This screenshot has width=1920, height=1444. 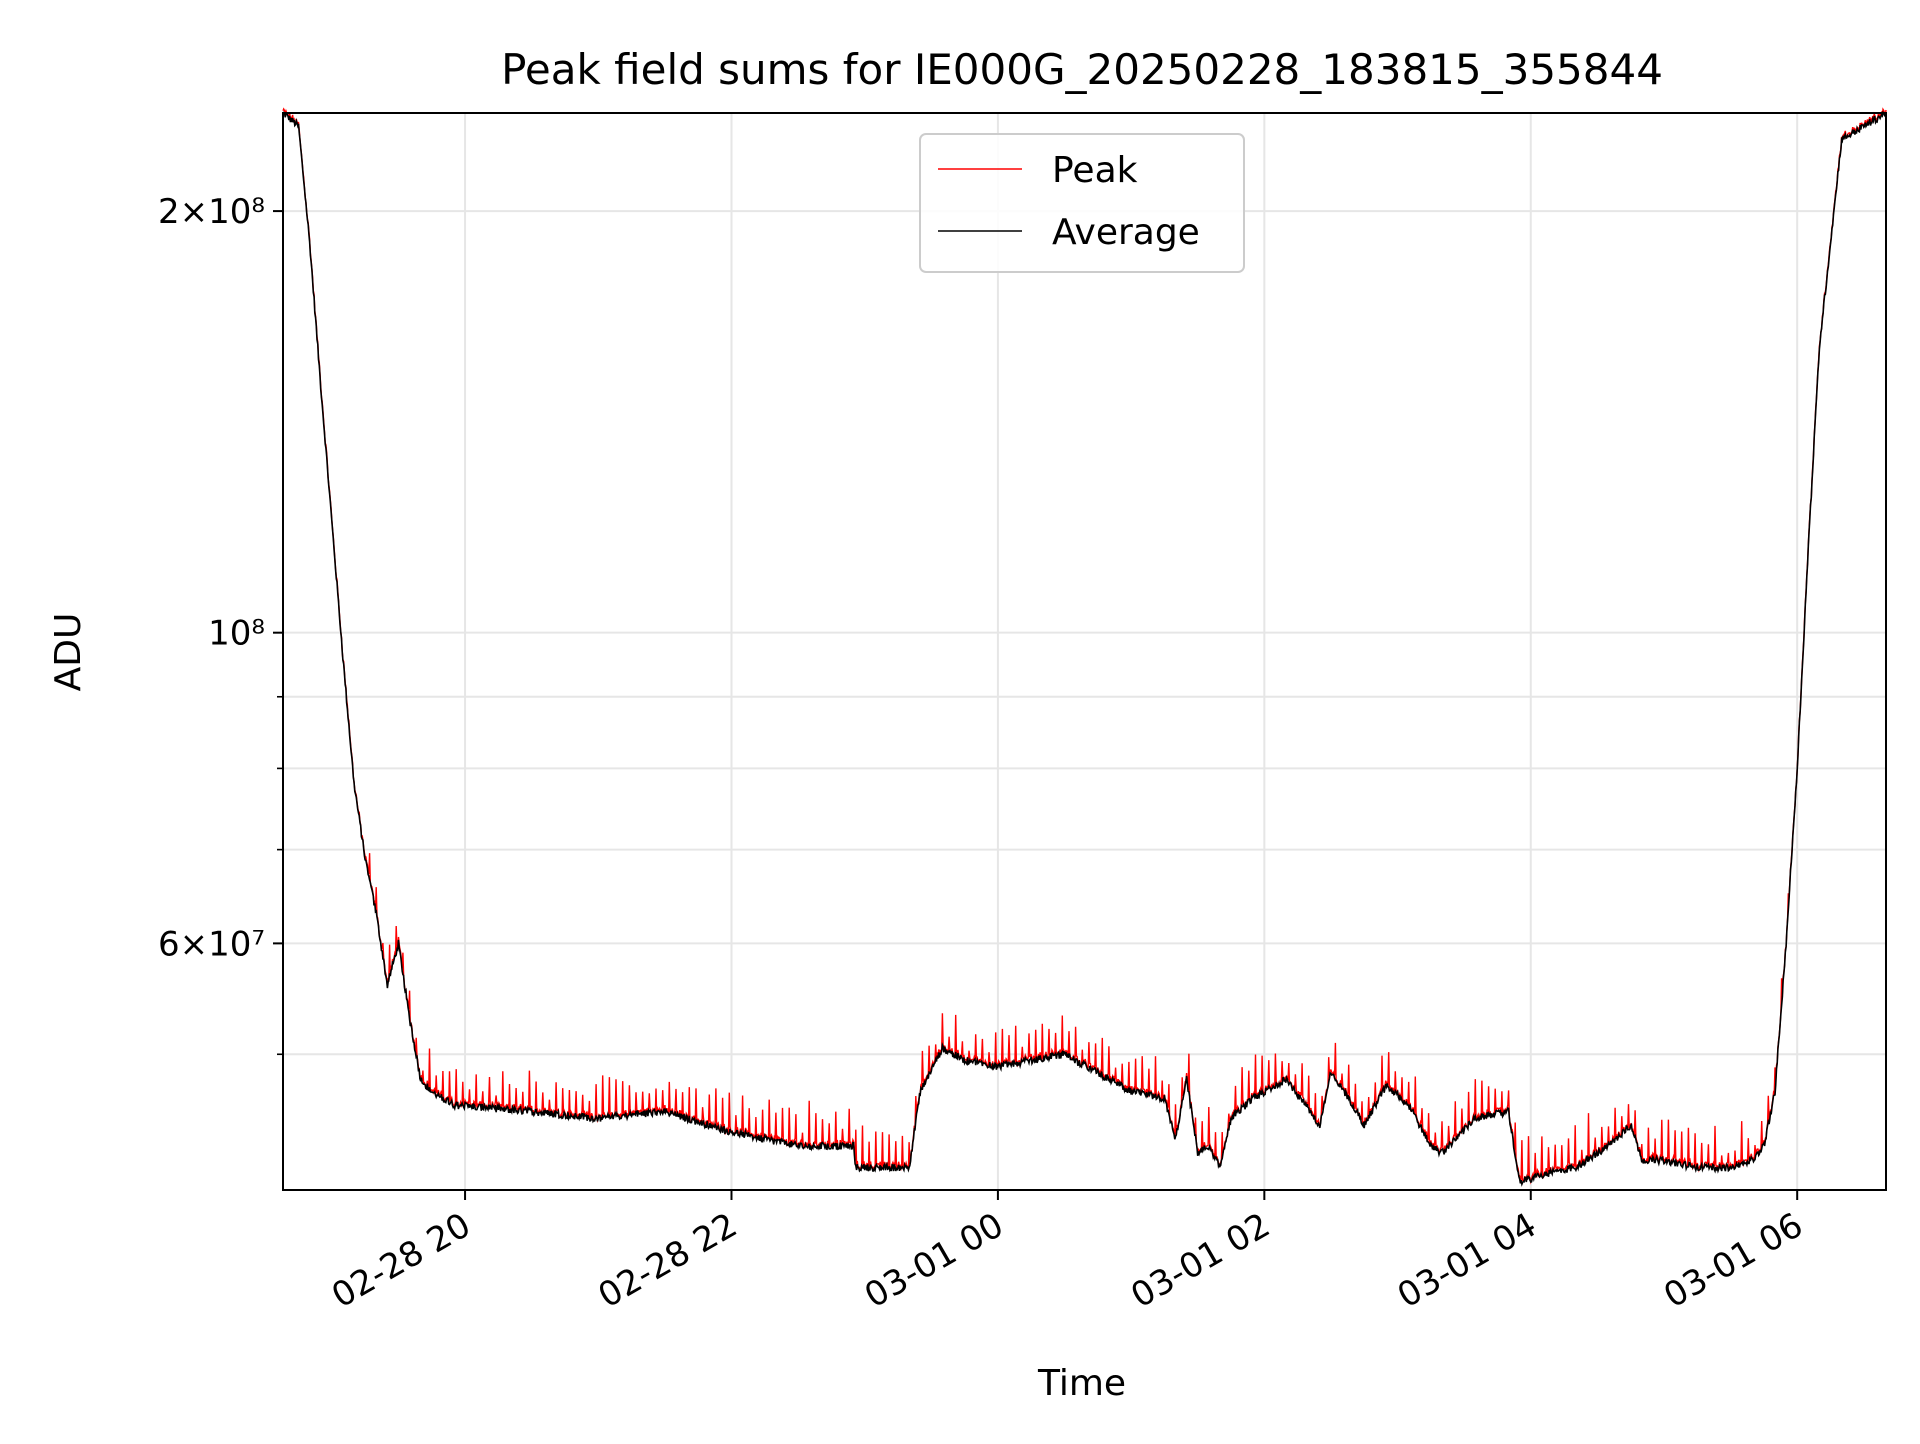 What do you see at coordinates (1200, 1260) in the screenshot?
I see `x-tick-label: 03-01 02` at bounding box center [1200, 1260].